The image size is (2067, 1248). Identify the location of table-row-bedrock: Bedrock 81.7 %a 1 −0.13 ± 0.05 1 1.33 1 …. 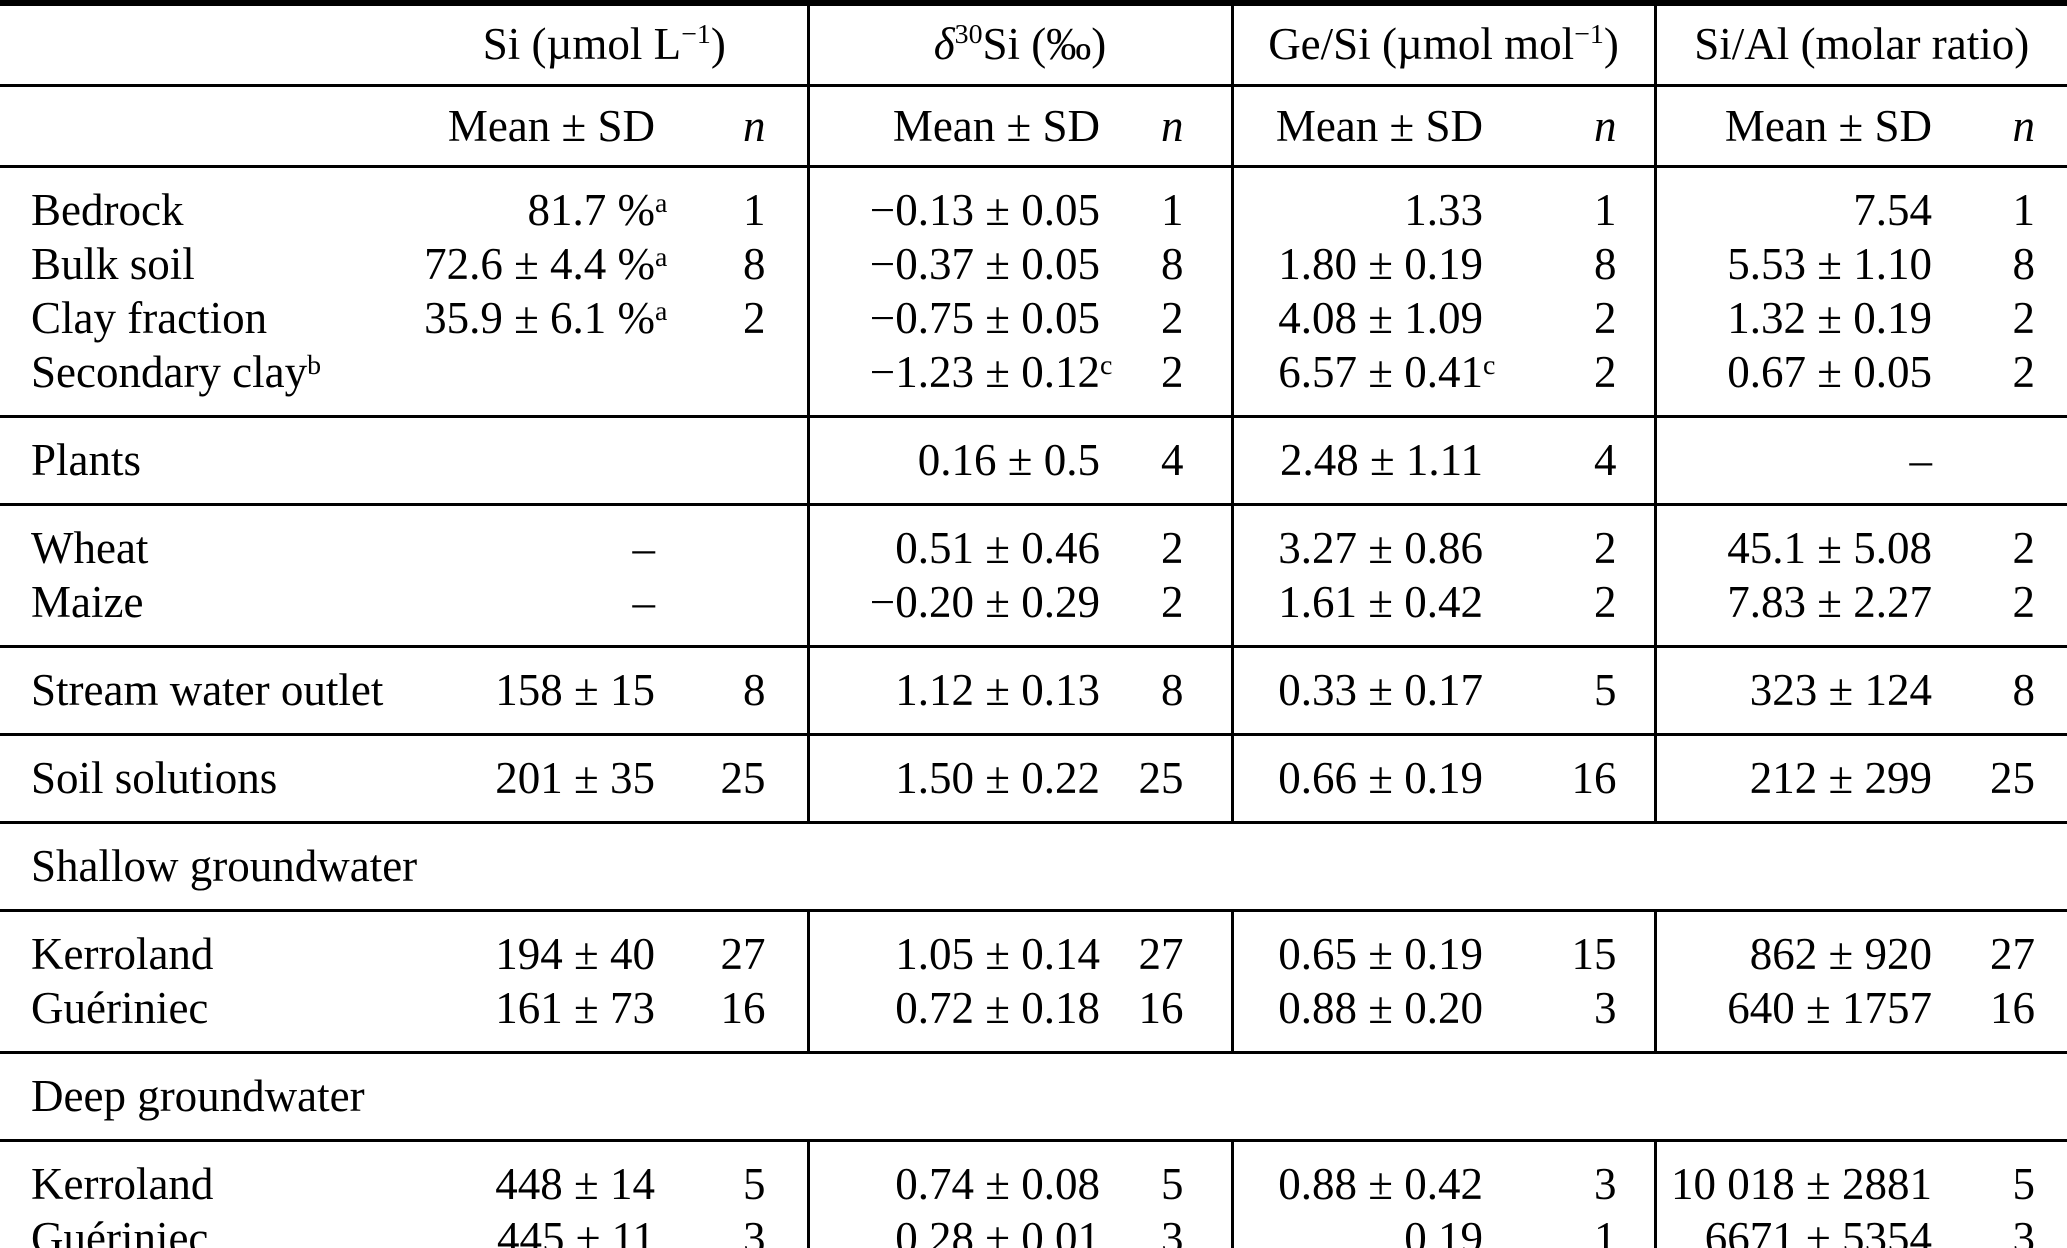
(1033, 201).